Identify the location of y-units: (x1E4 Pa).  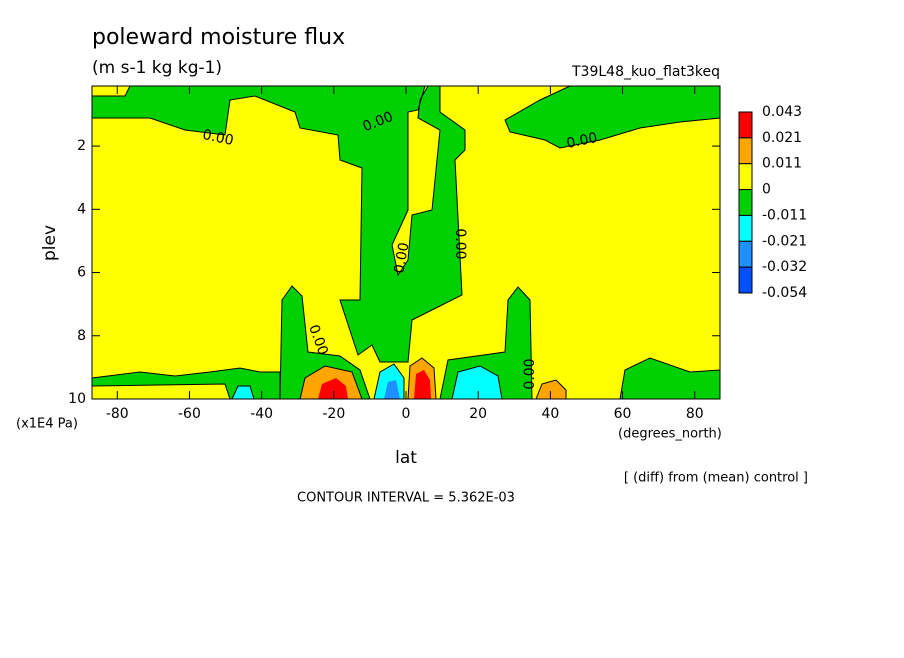
(47, 424).